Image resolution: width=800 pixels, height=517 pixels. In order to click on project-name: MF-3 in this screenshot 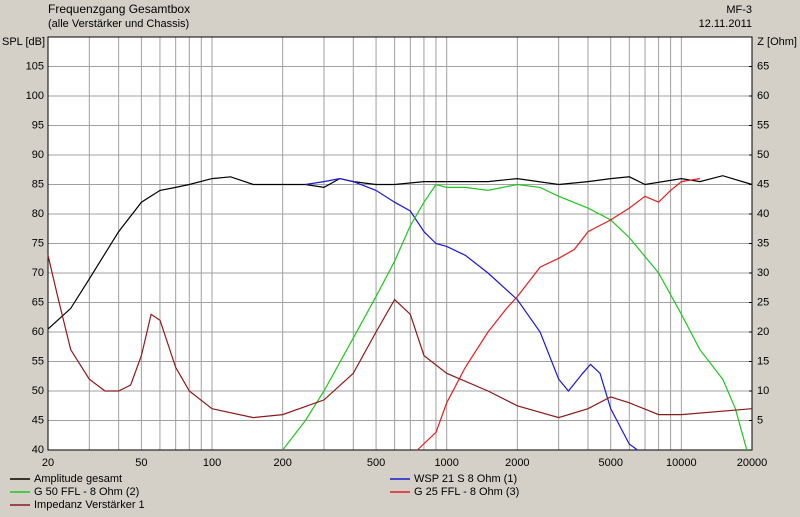, I will do `click(739, 10)`.